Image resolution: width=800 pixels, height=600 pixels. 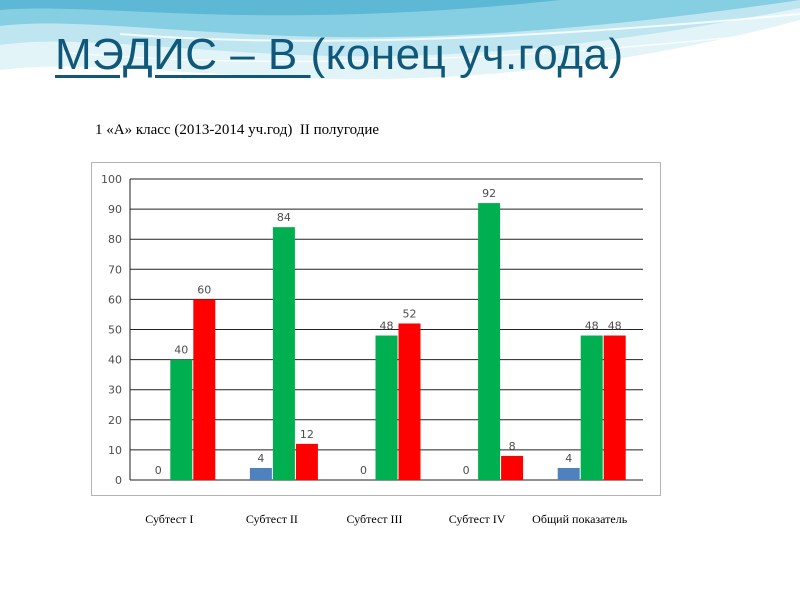 What do you see at coordinates (115, 450) in the screenshot?
I see `y-tick-label: 10` at bounding box center [115, 450].